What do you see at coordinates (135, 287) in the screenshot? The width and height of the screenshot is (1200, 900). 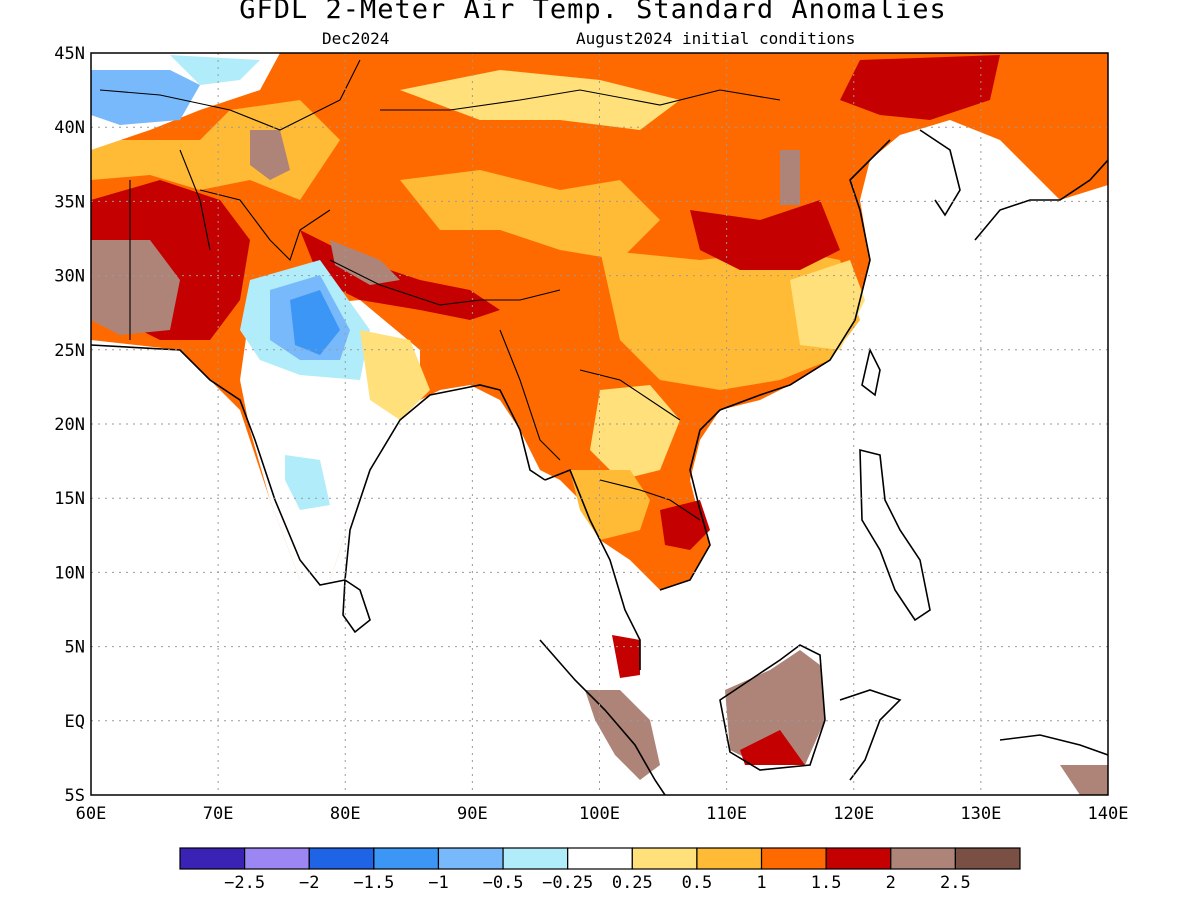 I see `anomaly-region-brown-iran` at bounding box center [135, 287].